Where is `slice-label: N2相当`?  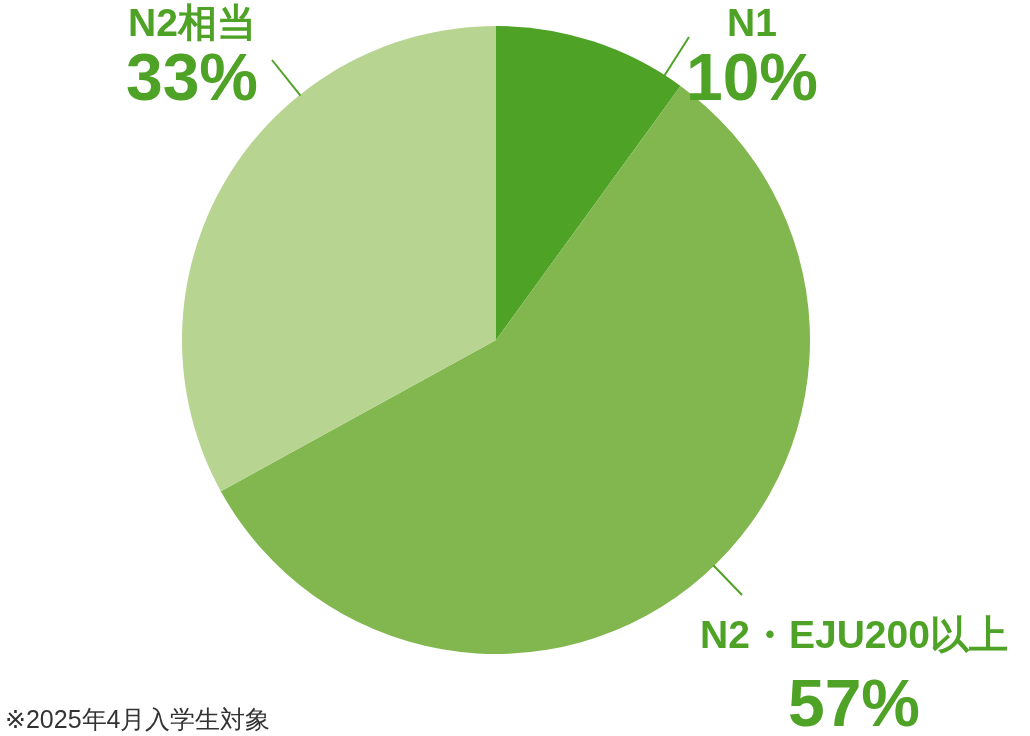
slice-label: N2相当 is located at coordinates (192, 22).